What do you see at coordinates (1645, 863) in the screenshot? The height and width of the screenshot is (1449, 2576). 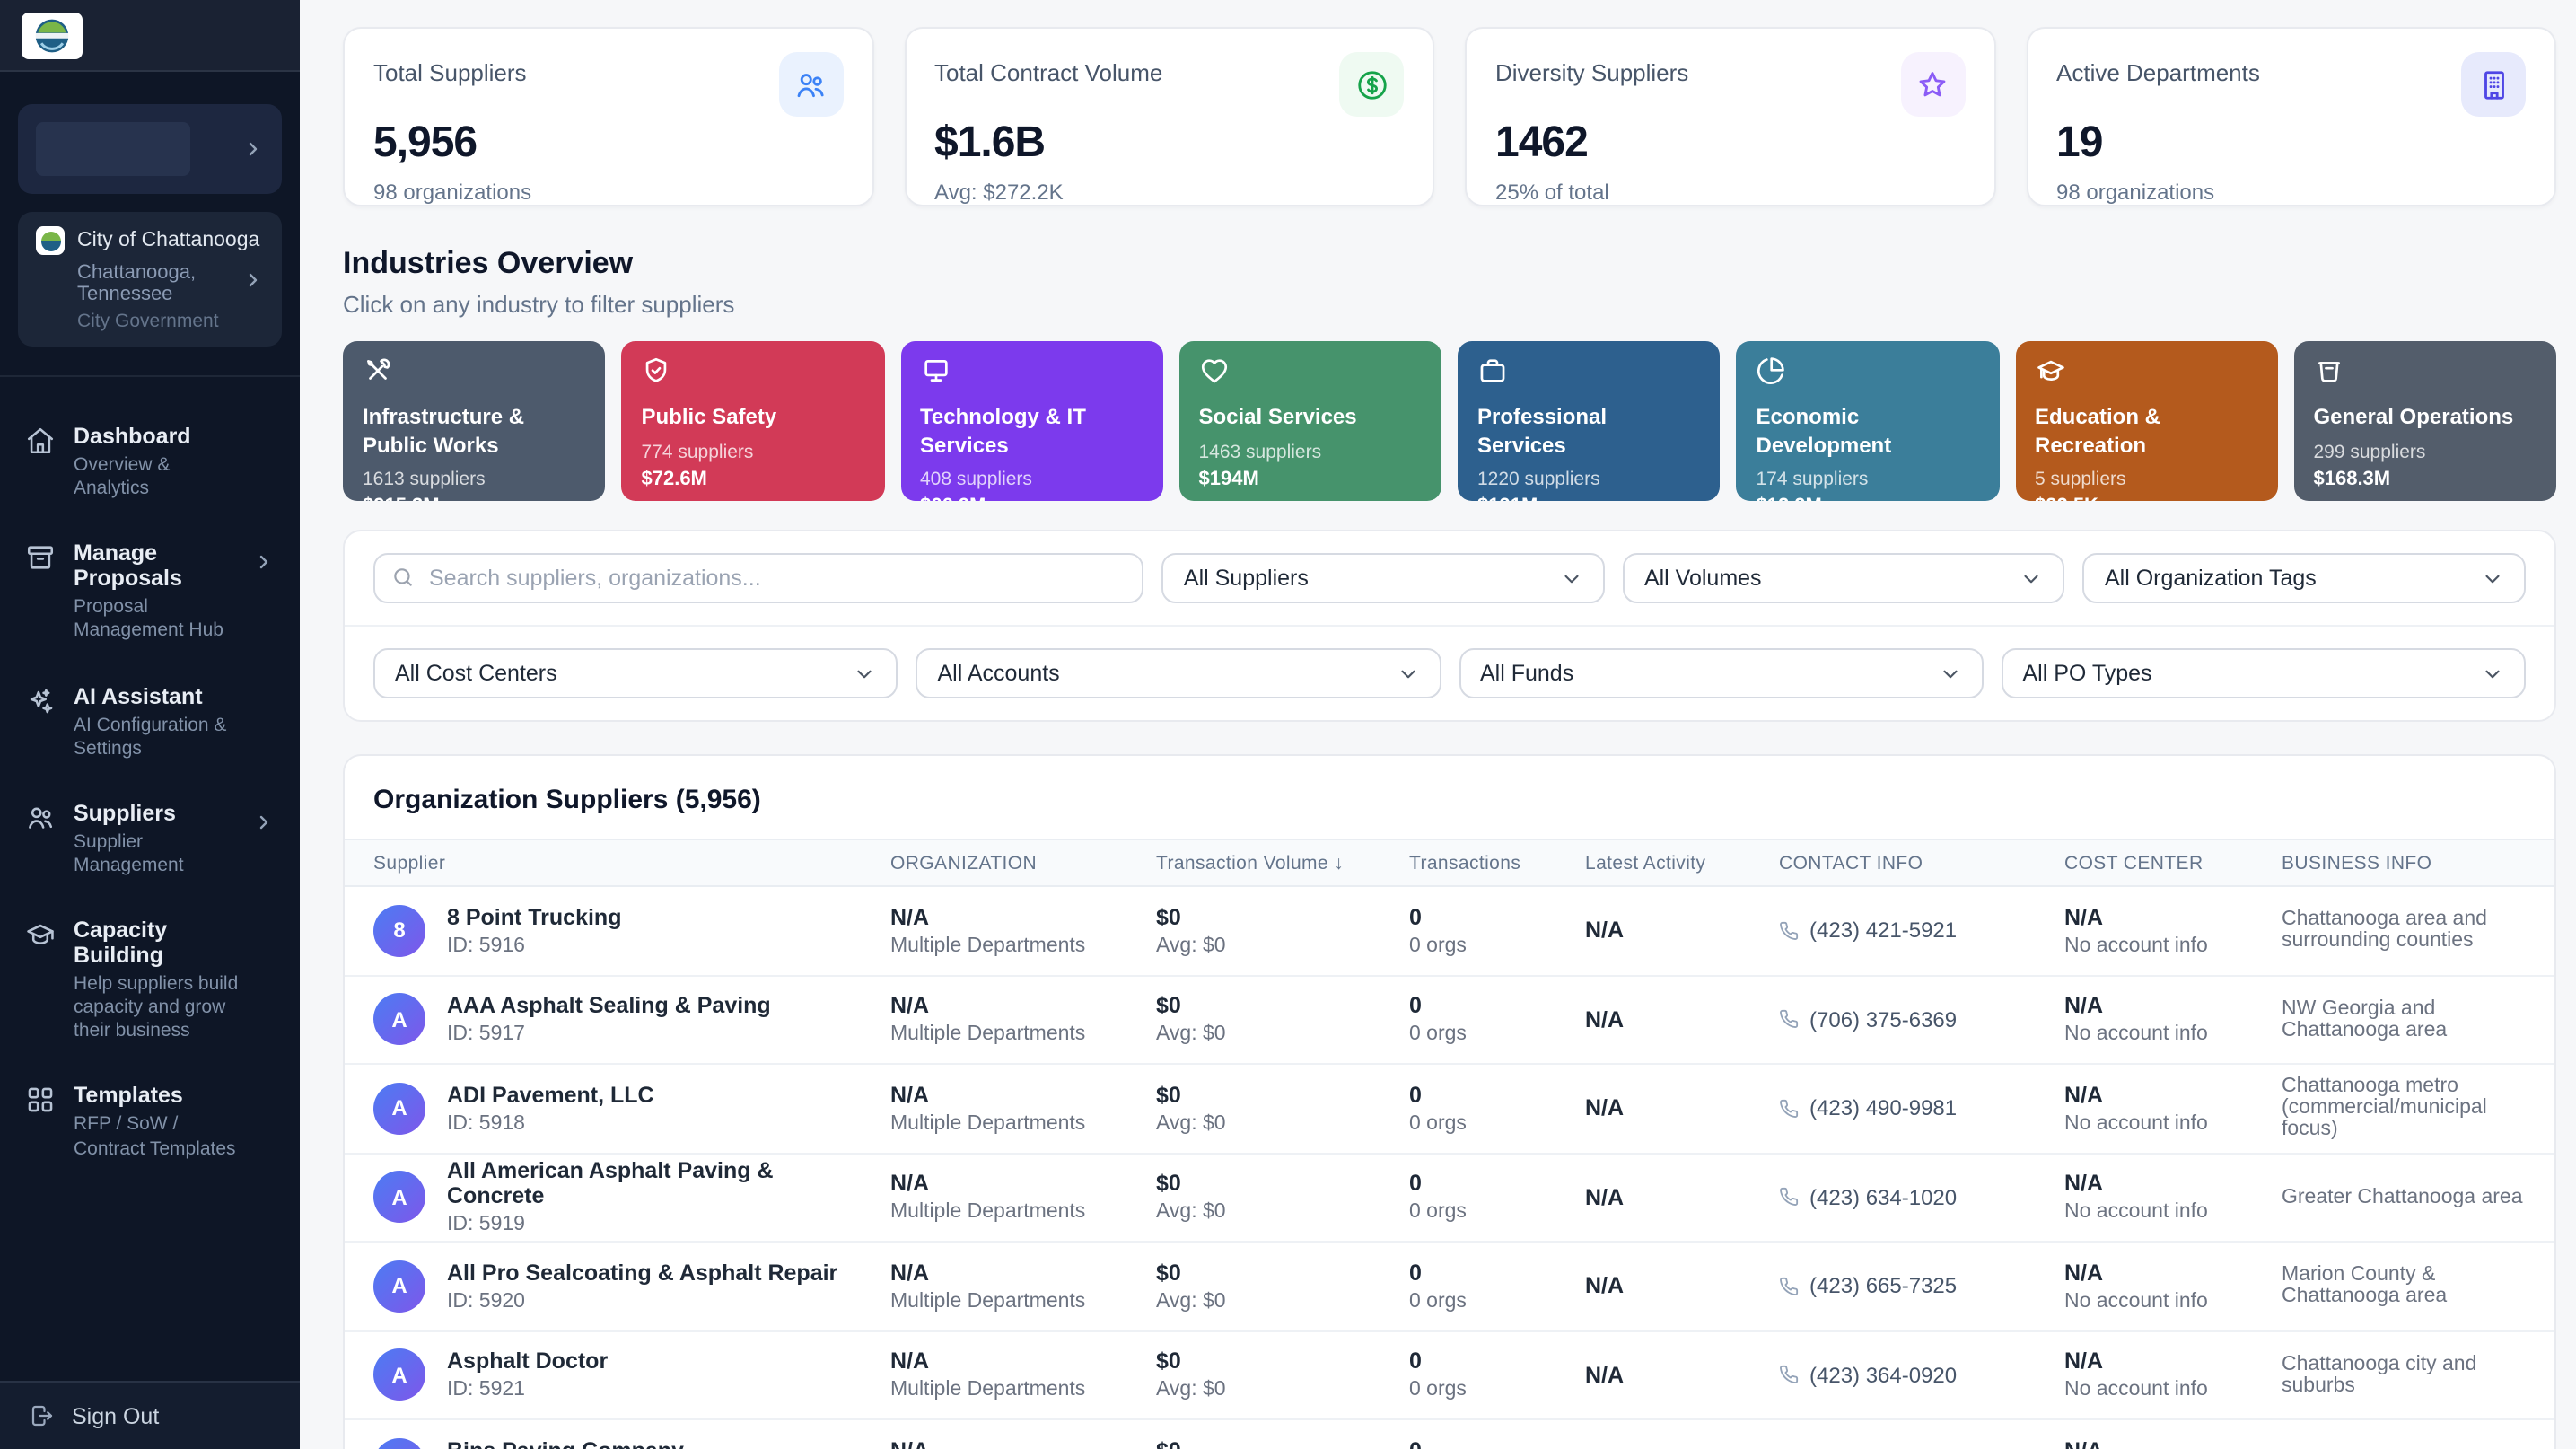 I see `column-latest-activity: Latest Activity` at bounding box center [1645, 863].